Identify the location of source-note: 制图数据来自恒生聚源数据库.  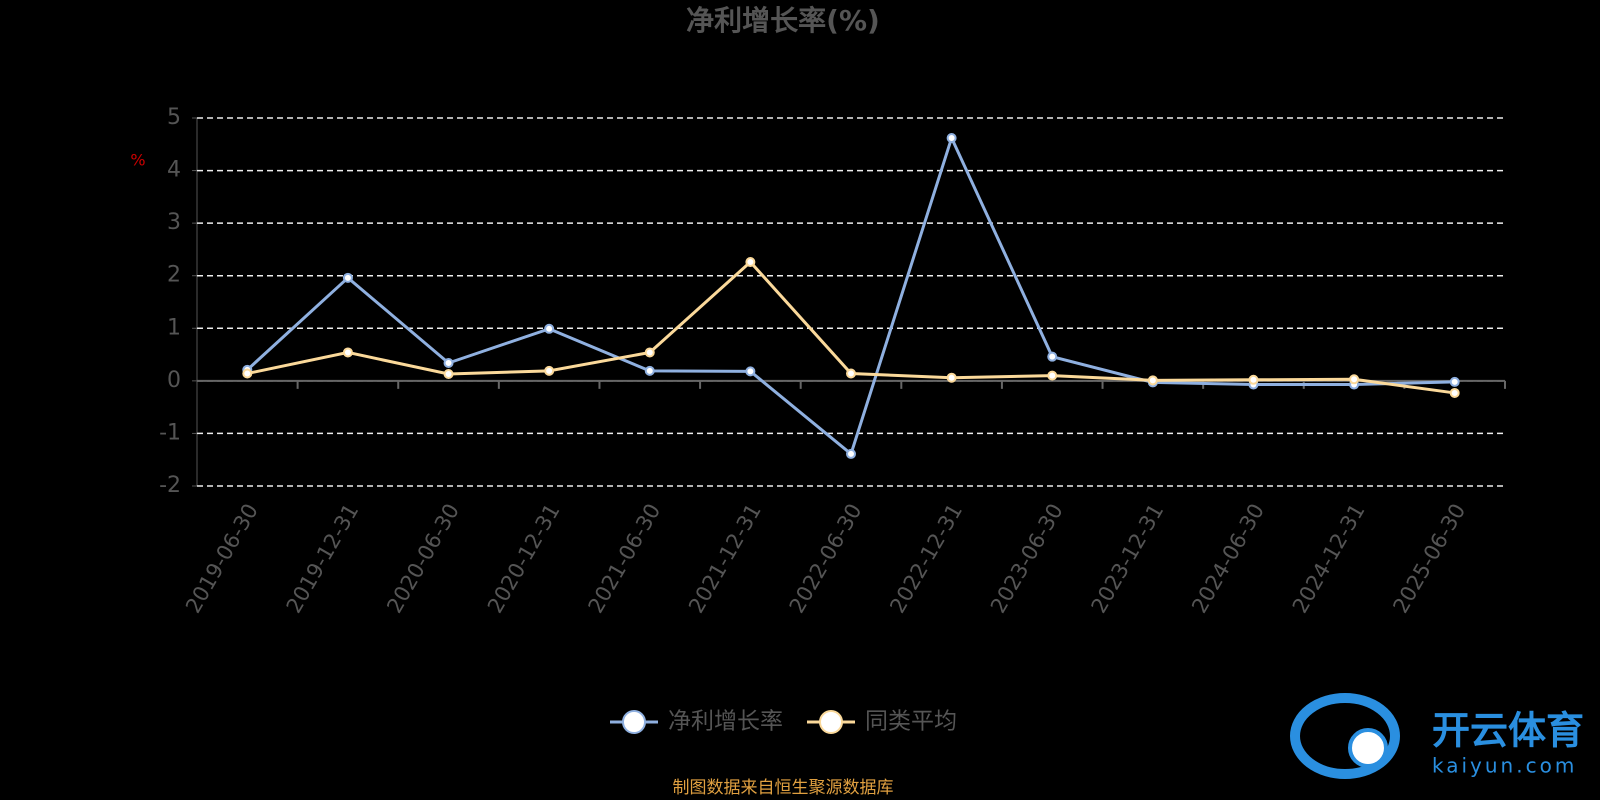
(783, 788).